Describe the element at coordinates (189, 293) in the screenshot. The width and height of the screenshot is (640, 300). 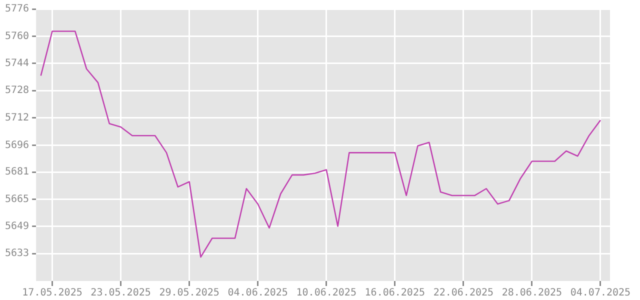
I see `x-tick-label: 29.05.2025` at that location.